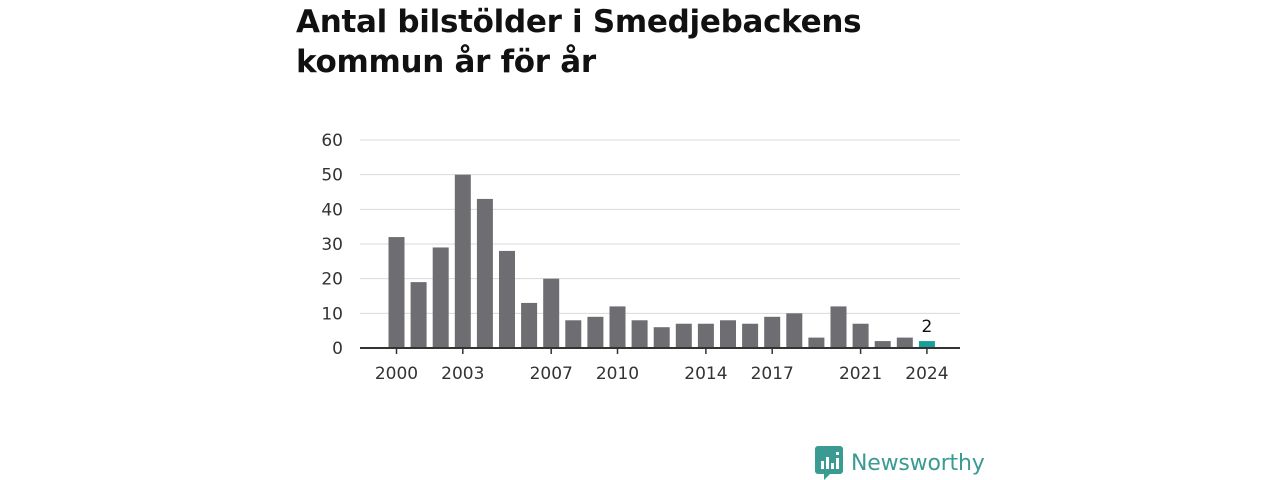 This screenshot has width=1280, height=480. Describe the element at coordinates (772, 374) in the screenshot. I see `x-tick-label: 2017` at that location.